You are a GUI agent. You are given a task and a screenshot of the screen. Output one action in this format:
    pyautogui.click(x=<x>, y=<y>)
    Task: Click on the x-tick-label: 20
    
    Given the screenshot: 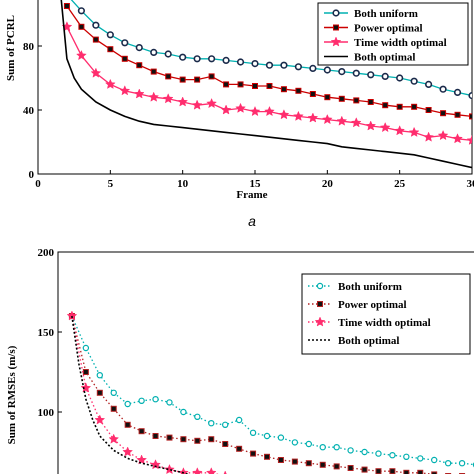 What is the action you would take?
    pyautogui.click(x=328, y=184)
    